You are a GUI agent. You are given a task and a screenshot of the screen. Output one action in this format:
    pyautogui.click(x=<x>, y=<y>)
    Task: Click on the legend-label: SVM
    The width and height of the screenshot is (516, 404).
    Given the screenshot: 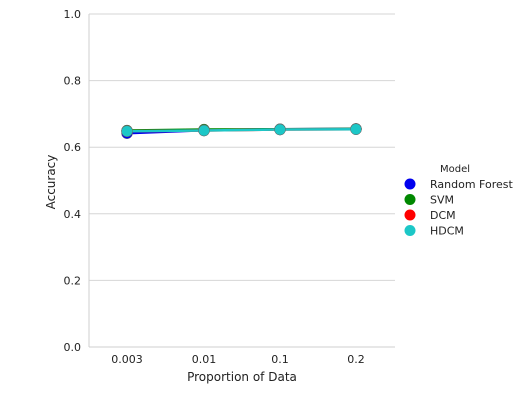 What is the action you would take?
    pyautogui.click(x=442, y=200)
    